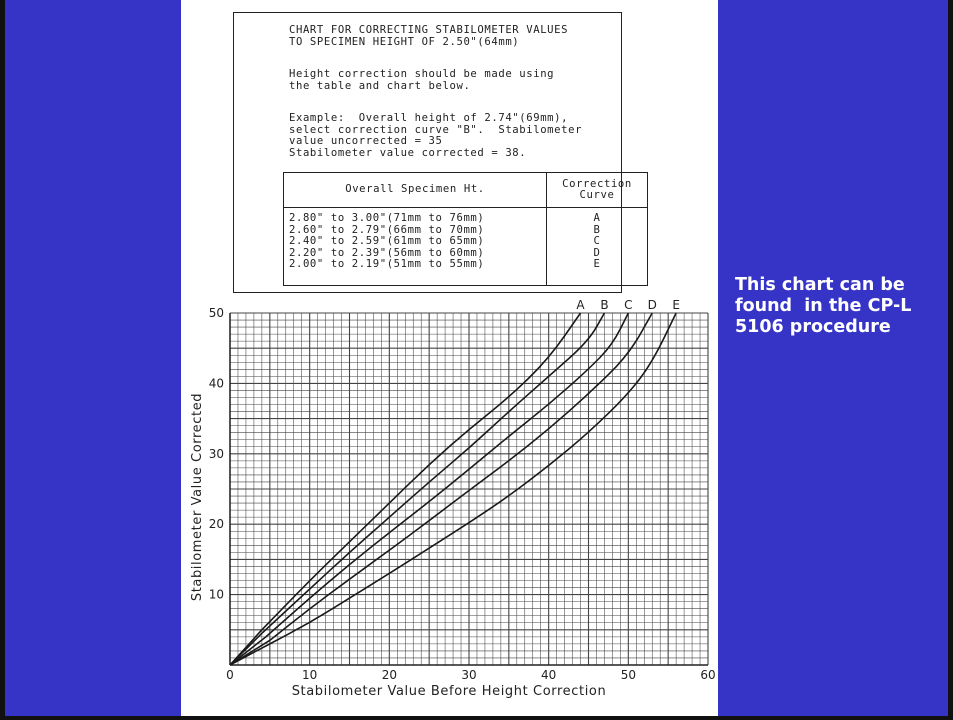 The height and width of the screenshot is (720, 953). I want to click on x-tick-labels: 0 10 20 30 40 50 60, so click(470, 675).